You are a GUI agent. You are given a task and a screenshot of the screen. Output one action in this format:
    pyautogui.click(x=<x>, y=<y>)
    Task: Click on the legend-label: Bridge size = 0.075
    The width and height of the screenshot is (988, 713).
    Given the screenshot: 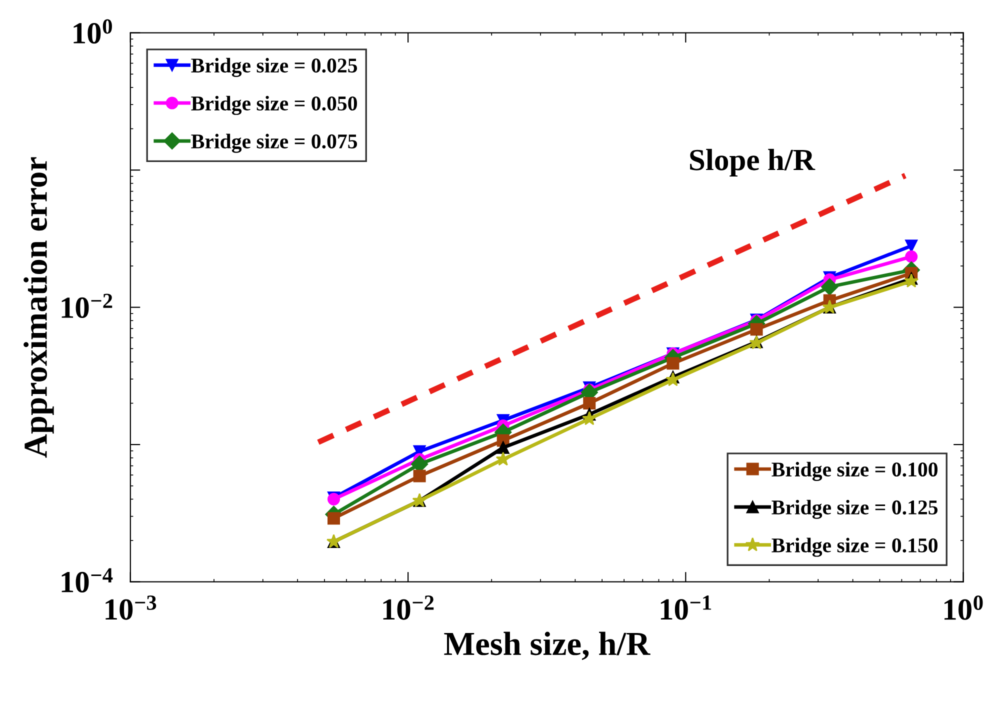 What is the action you would take?
    pyautogui.click(x=274, y=143)
    